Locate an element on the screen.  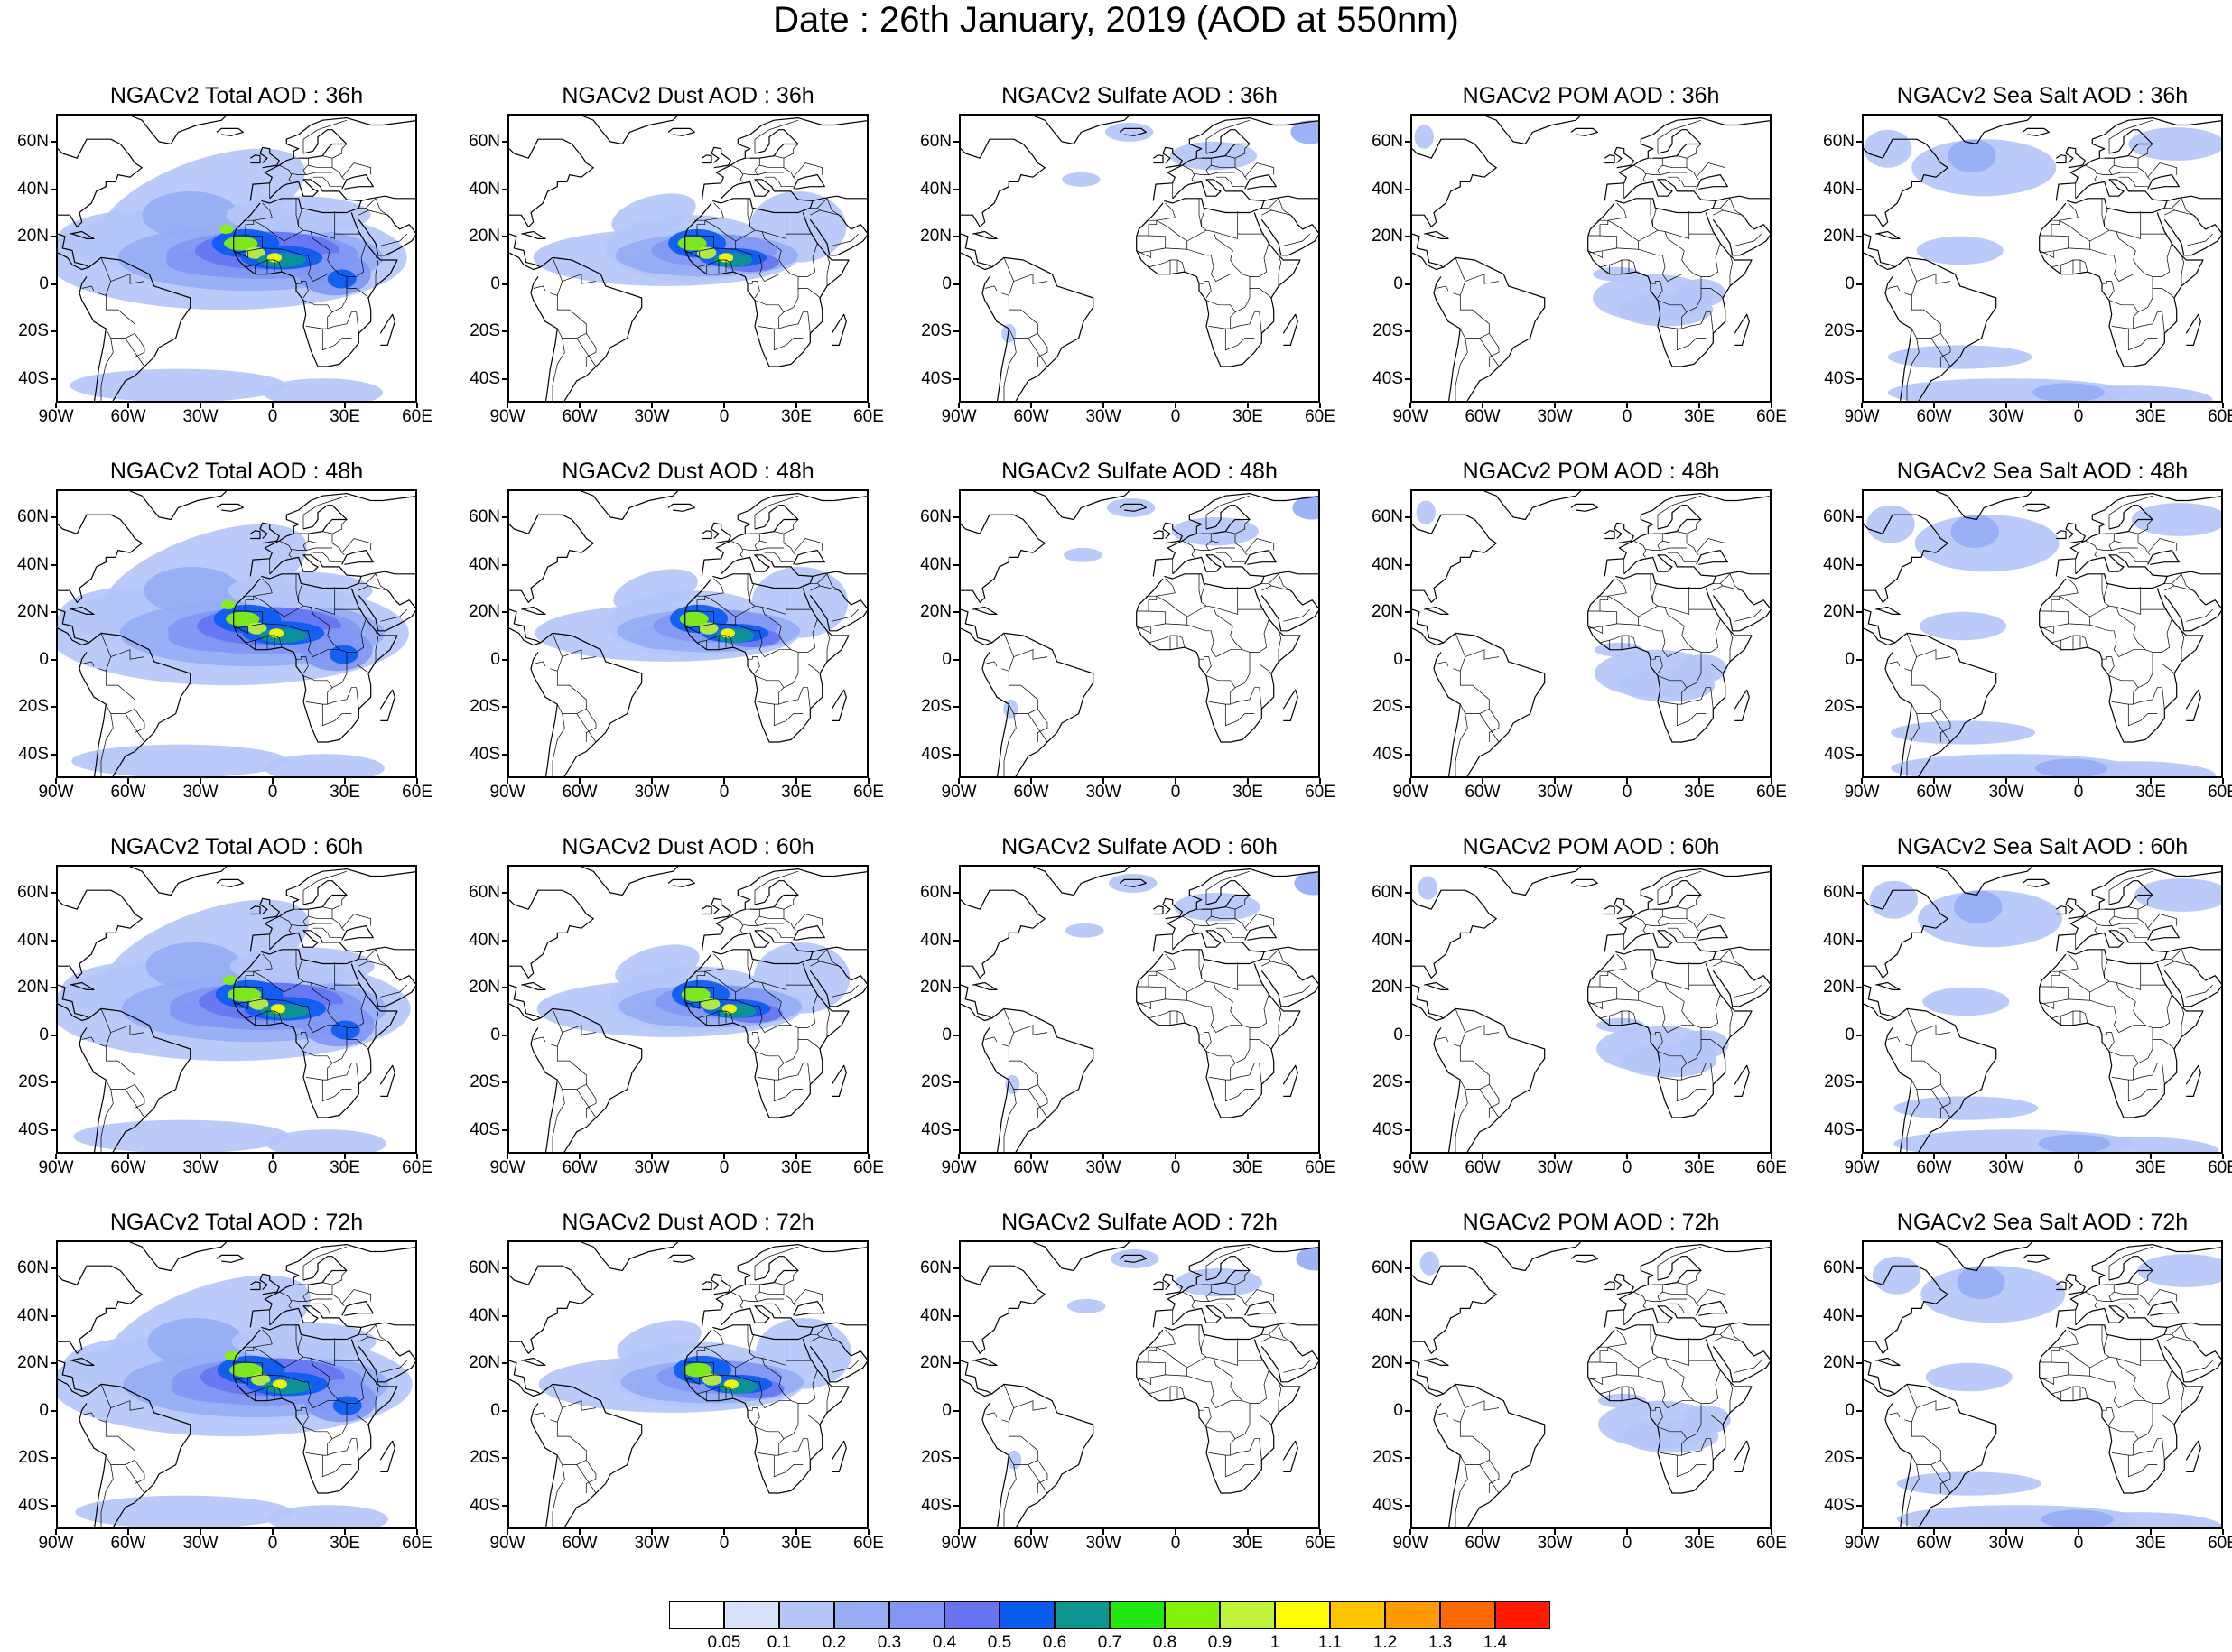
coastline-blackSea is located at coordinates (1712, 557).